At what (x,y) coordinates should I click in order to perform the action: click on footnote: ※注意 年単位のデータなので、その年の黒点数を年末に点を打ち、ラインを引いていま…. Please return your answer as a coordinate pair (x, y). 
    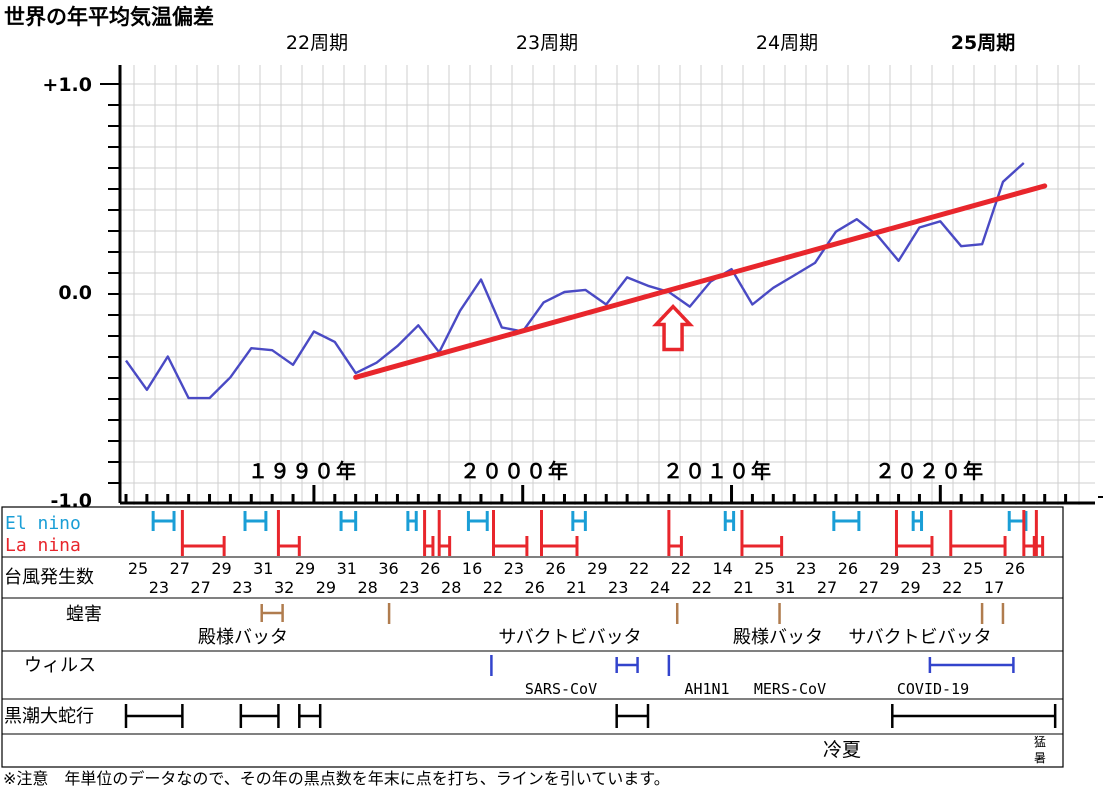
    Looking at the image, I should click on (336, 778).